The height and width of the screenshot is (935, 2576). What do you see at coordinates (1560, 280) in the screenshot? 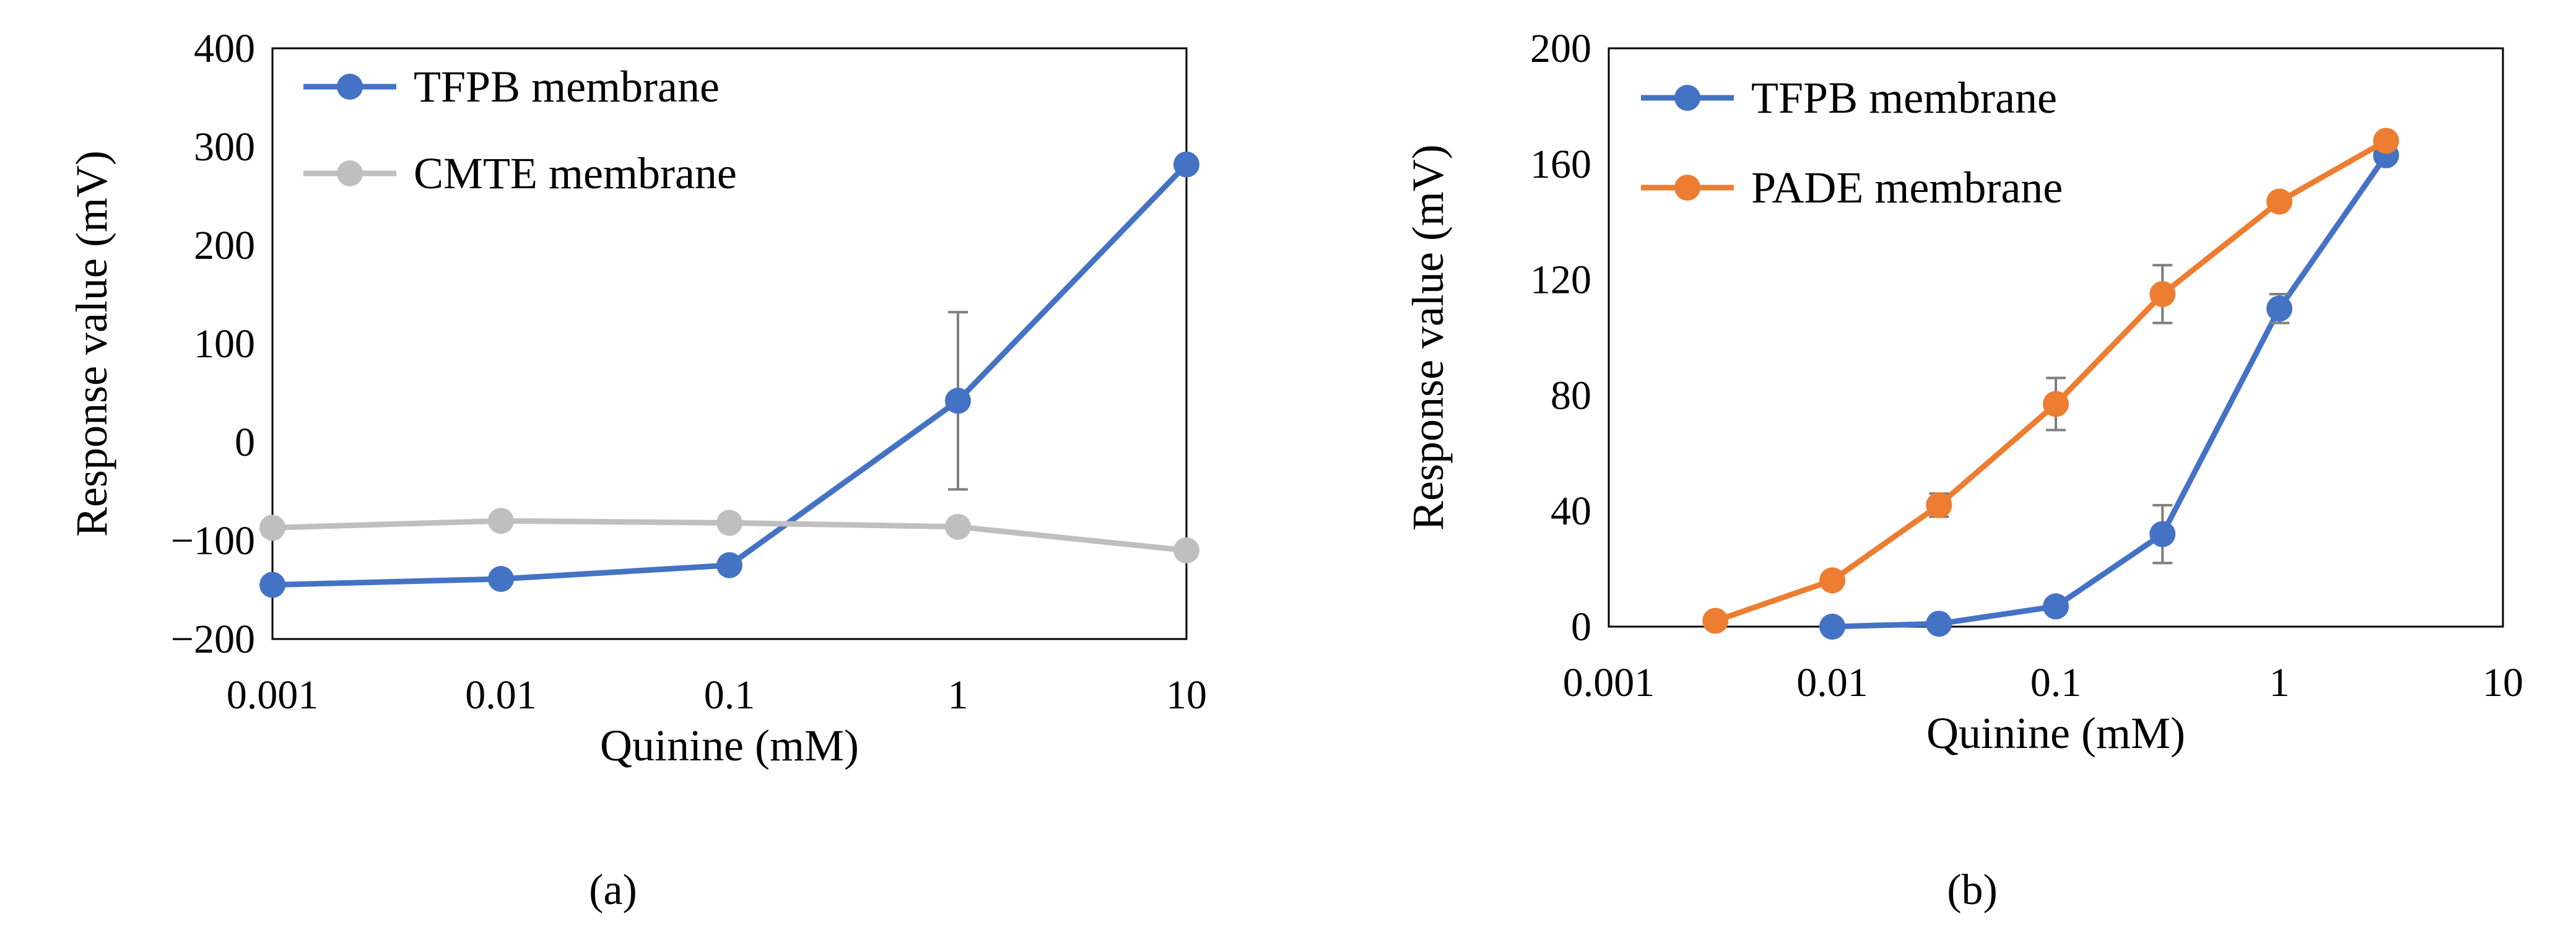
I see `y-tick-label: 120` at bounding box center [1560, 280].